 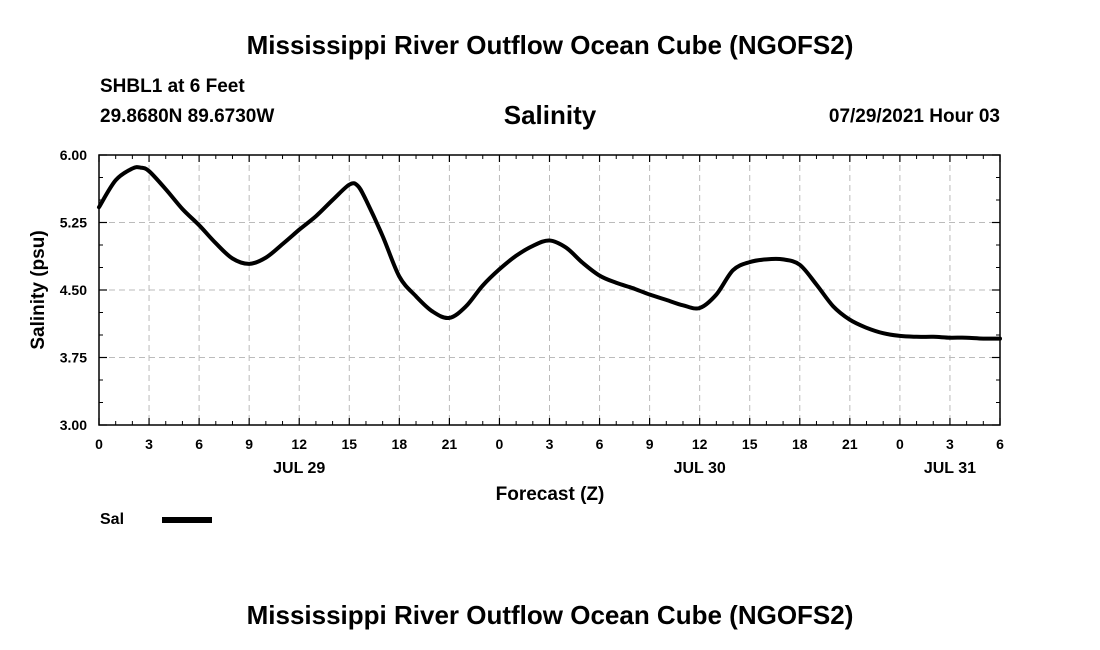 What do you see at coordinates (73, 425) in the screenshot?
I see `y-tick-label: 3.00` at bounding box center [73, 425].